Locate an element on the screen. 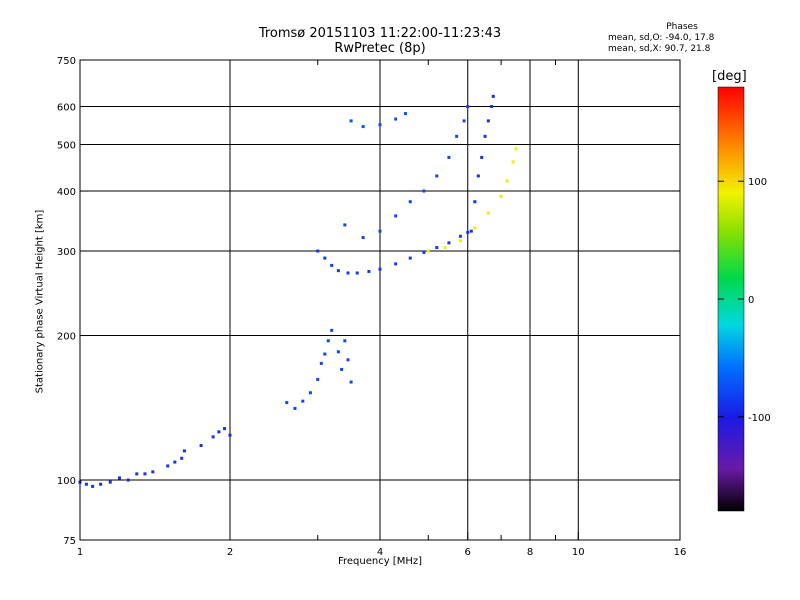  y-tick-label: 600 is located at coordinates (66, 108).